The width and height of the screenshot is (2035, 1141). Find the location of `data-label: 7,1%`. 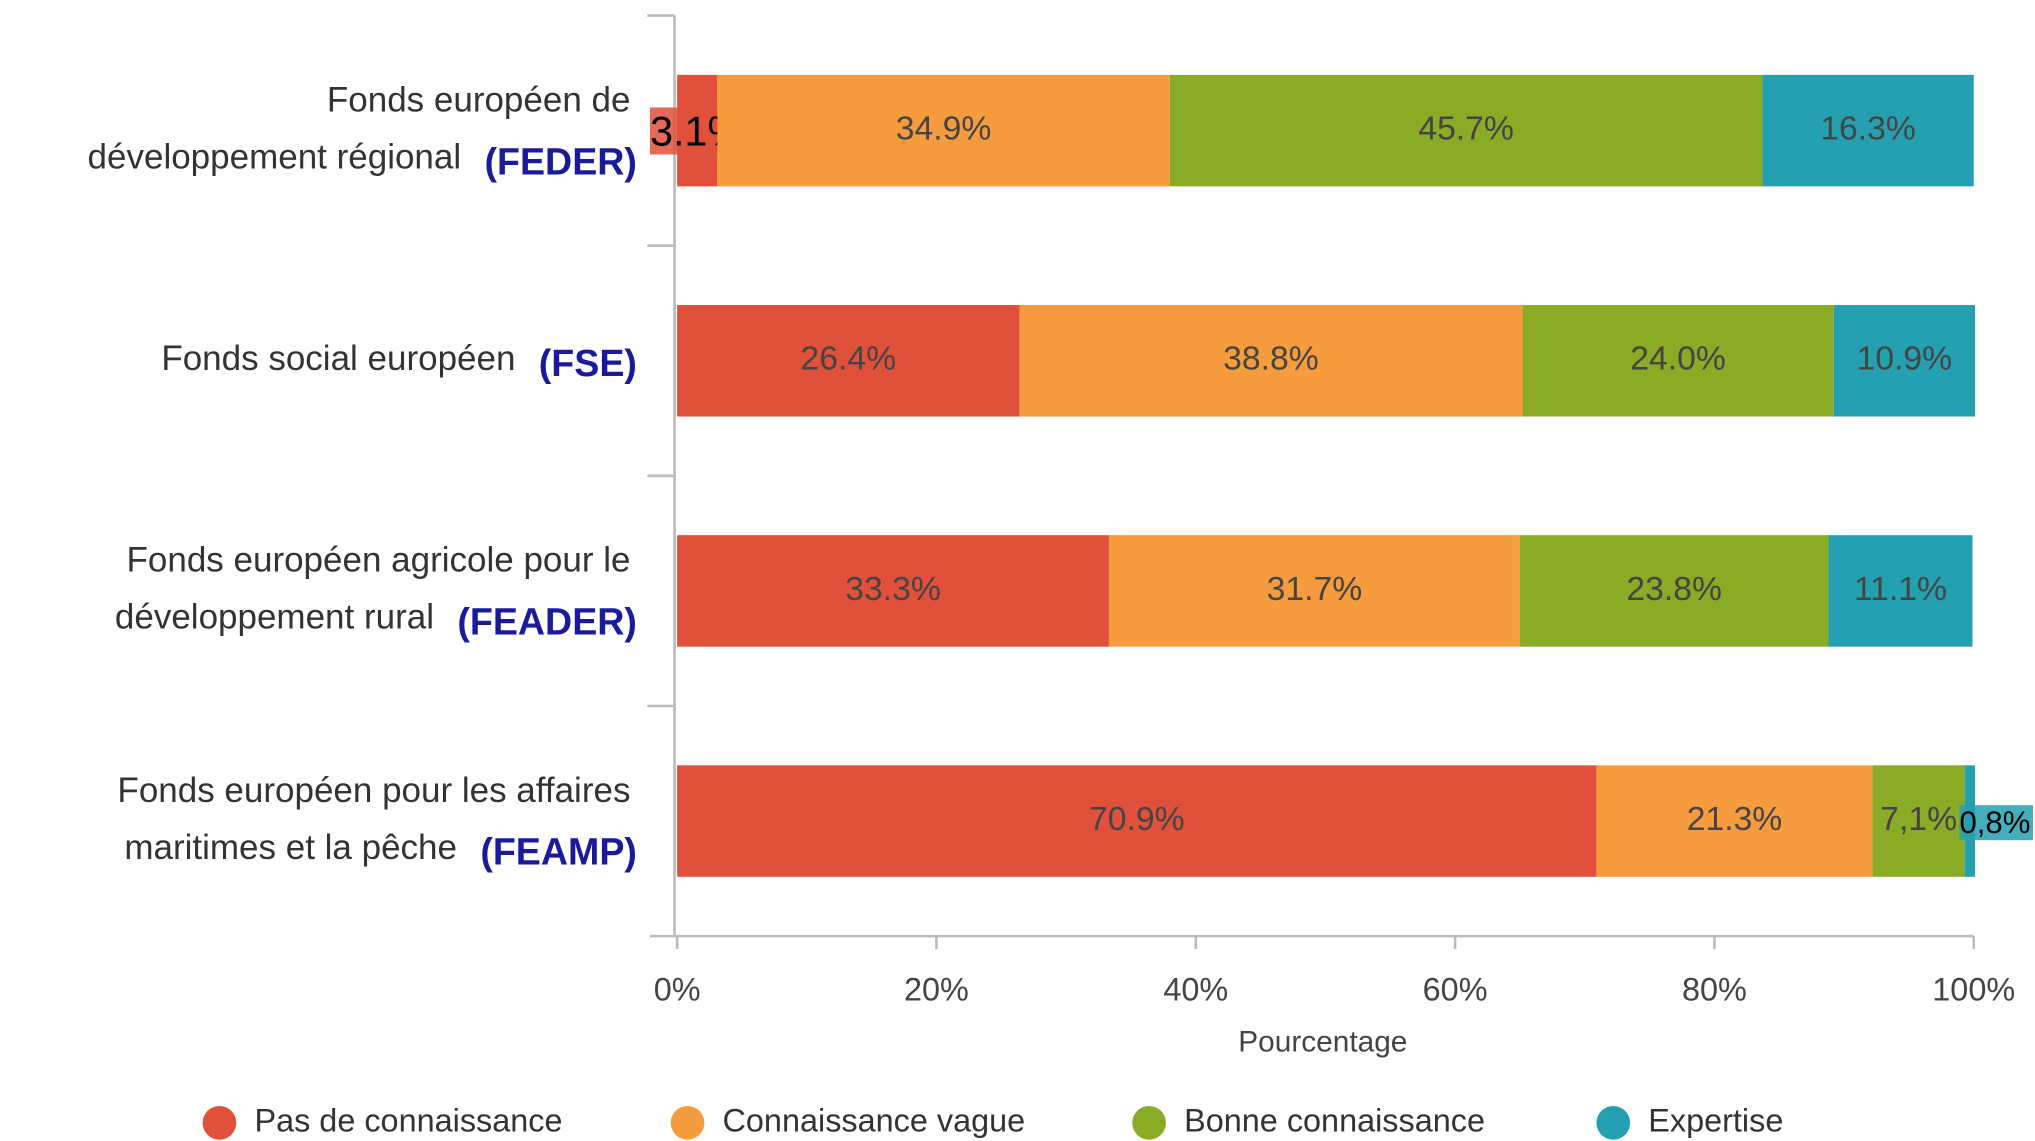

data-label: 7,1% is located at coordinates (1918, 819).